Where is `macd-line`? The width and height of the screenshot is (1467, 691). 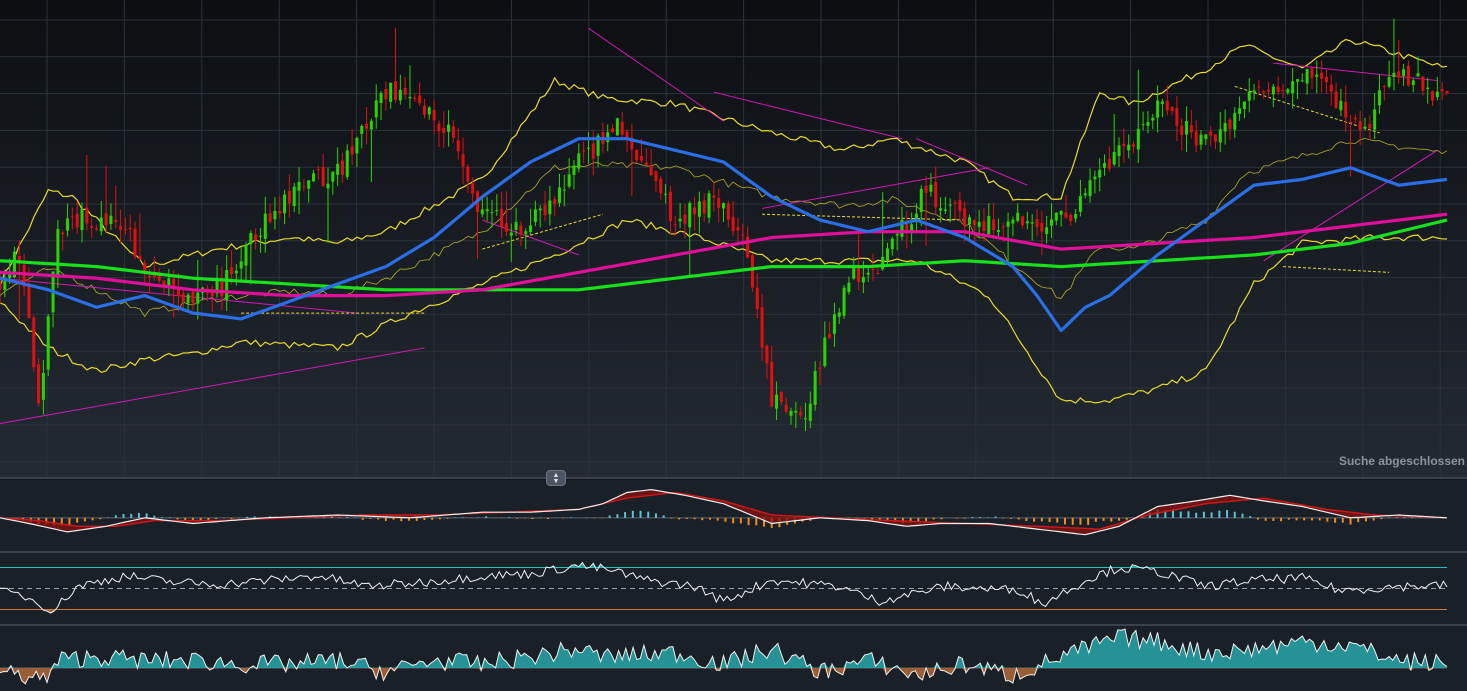
macd-line is located at coordinates (724, 512).